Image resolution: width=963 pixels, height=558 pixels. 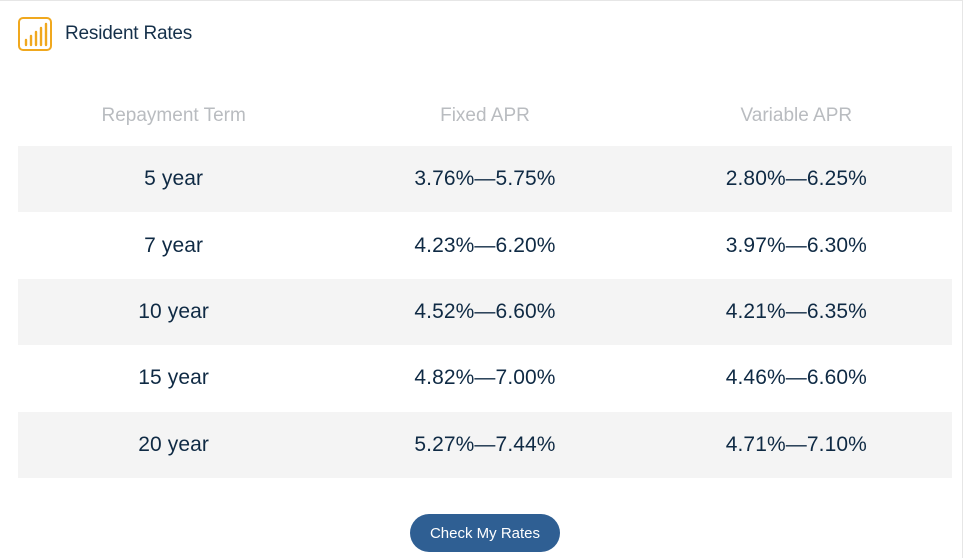 I want to click on fixed-apr-cell: 4.52%—6.60%, so click(x=485, y=311).